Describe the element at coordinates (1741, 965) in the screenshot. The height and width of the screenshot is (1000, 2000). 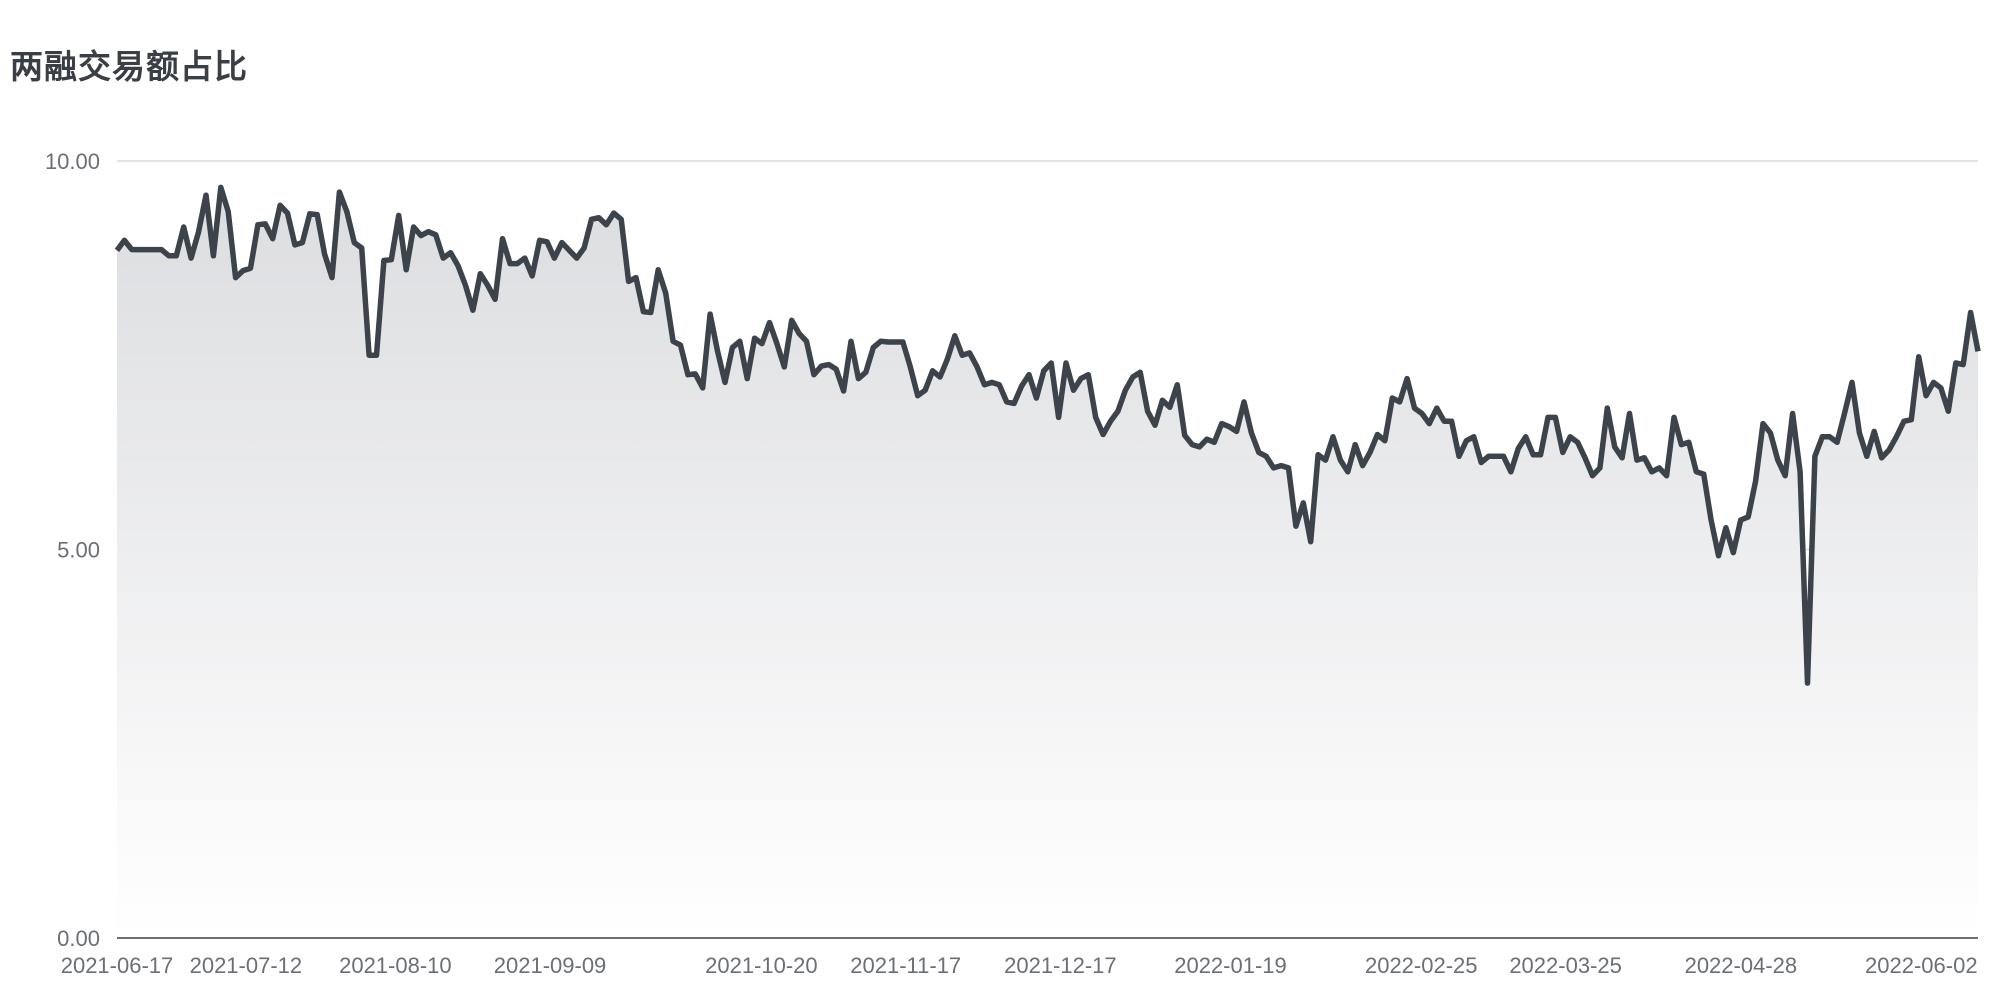
I see `x-tick-label: 2022-04-28` at that location.